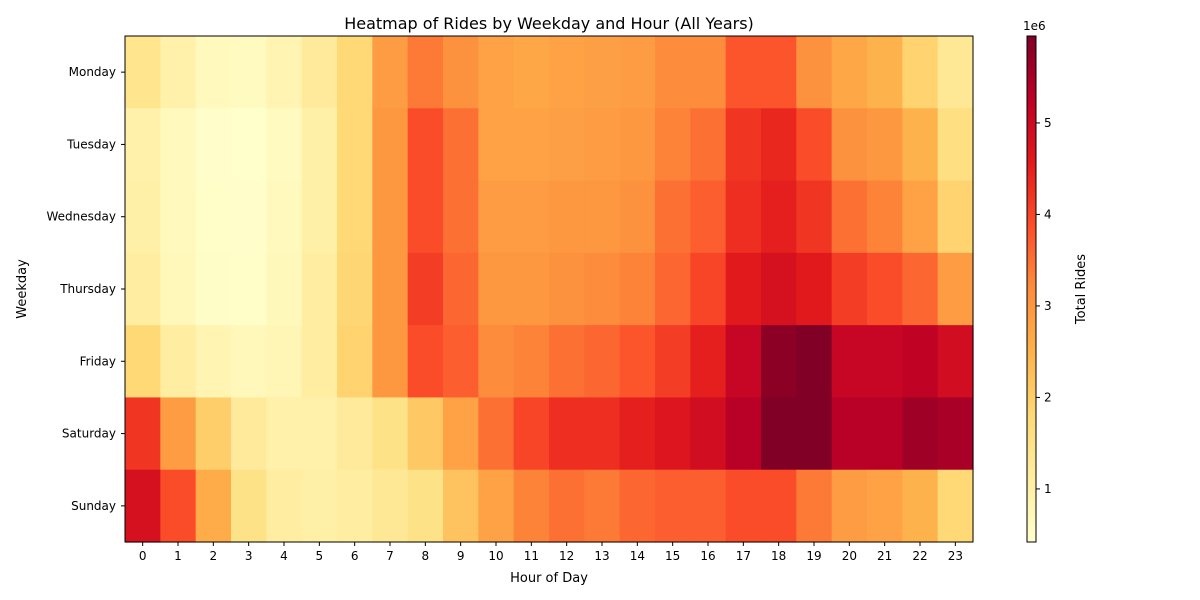  What do you see at coordinates (1044, 306) in the screenshot?
I see `colorbar-ticks: 1 2 3 4 5` at bounding box center [1044, 306].